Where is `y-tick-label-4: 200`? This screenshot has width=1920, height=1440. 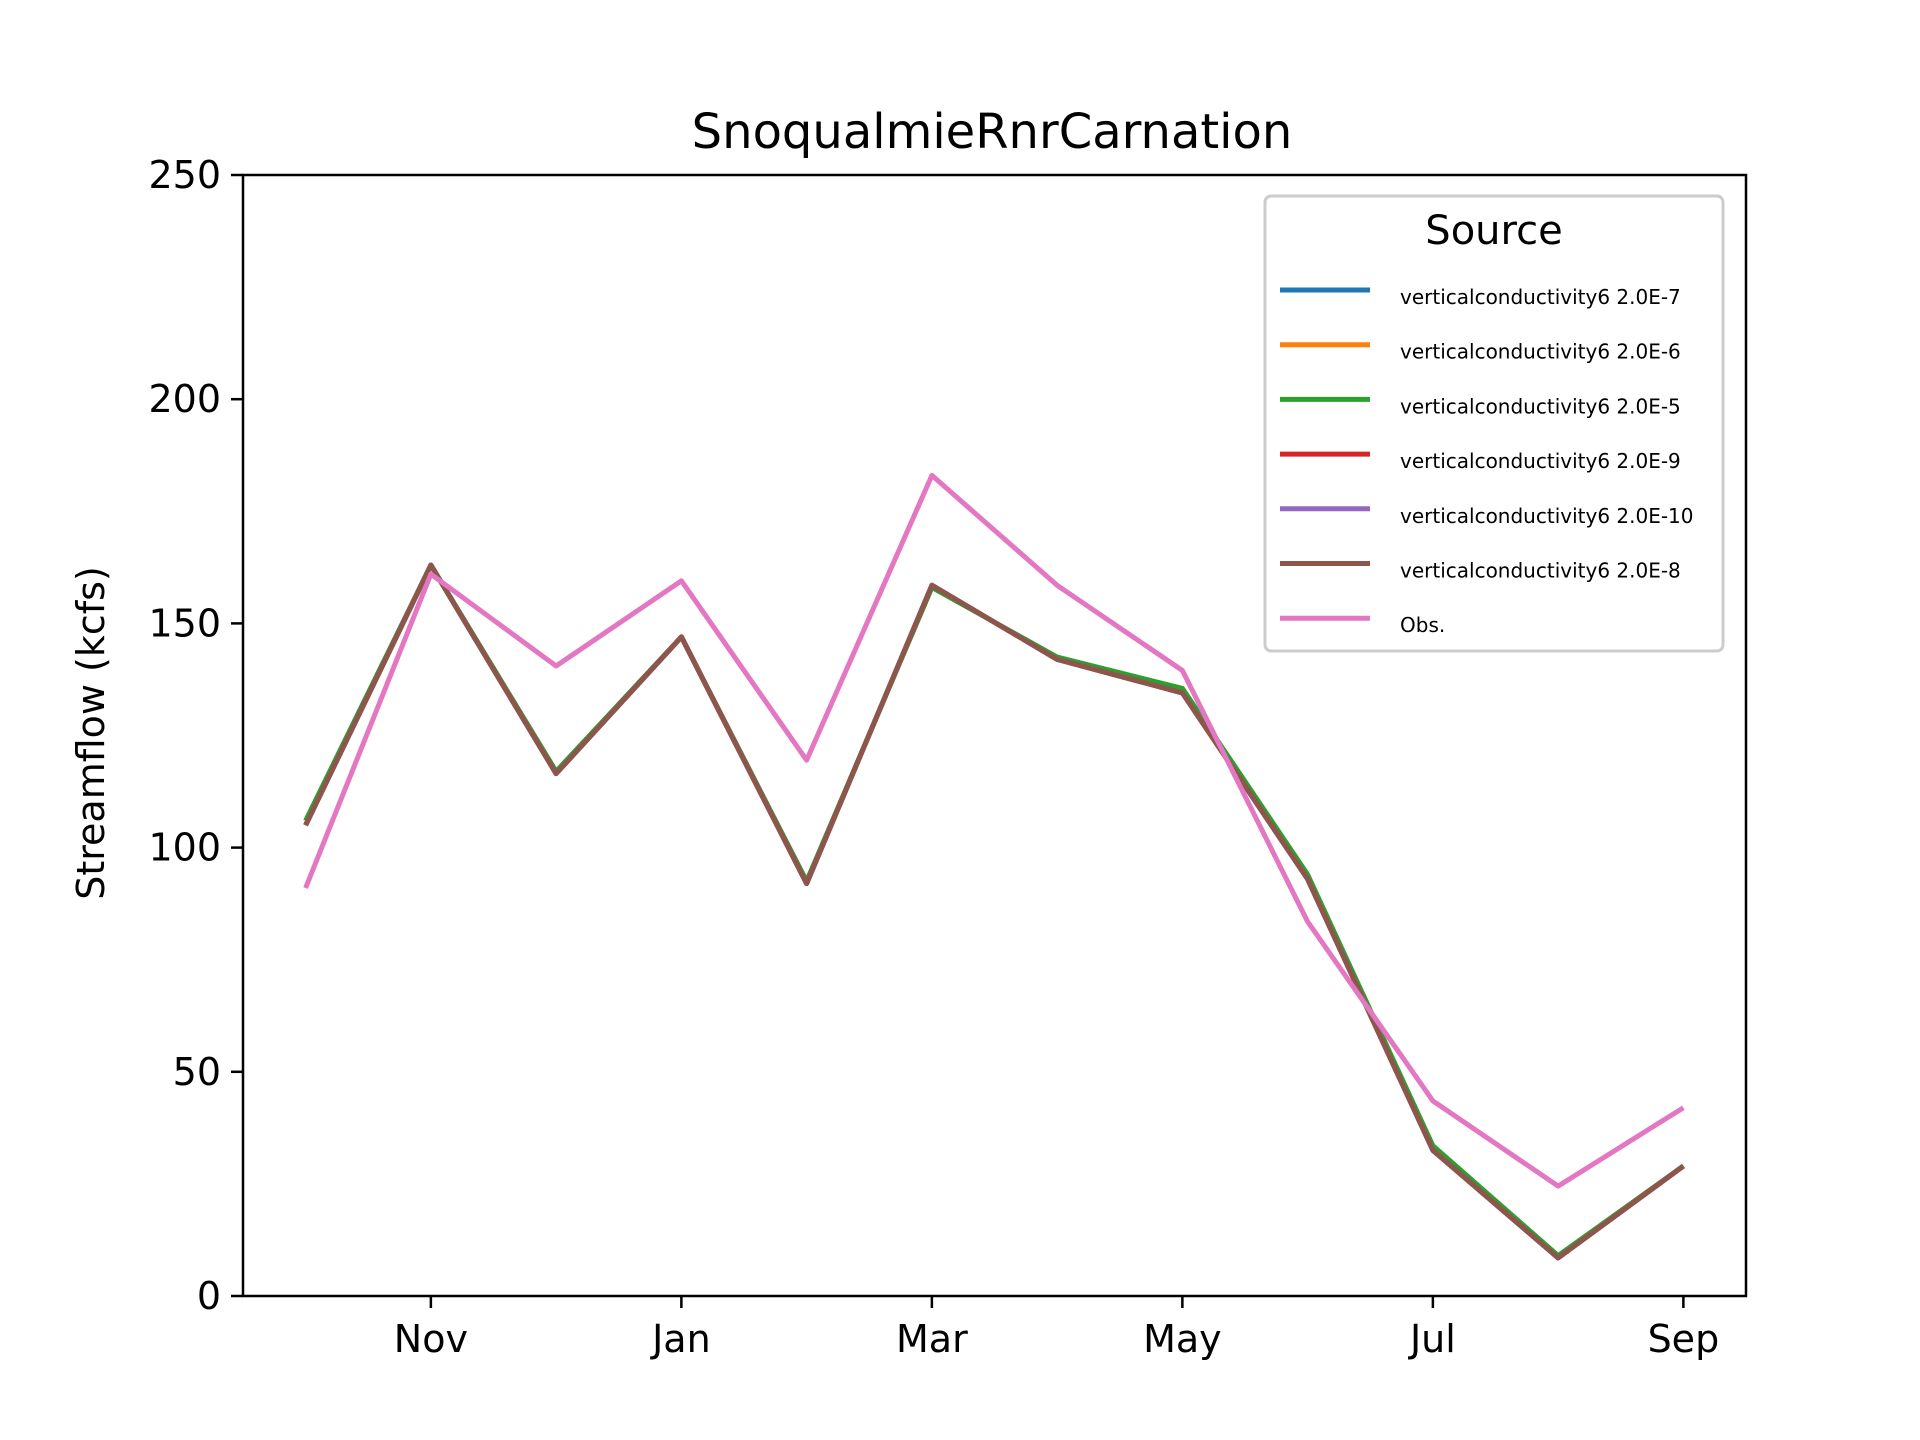 y-tick-label-4: 200 is located at coordinates (184, 399).